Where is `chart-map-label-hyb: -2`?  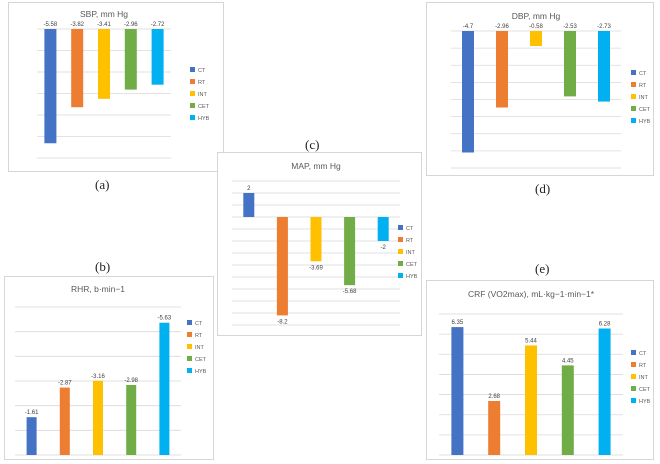 chart-map-label-hyb: -2 is located at coordinates (384, 248).